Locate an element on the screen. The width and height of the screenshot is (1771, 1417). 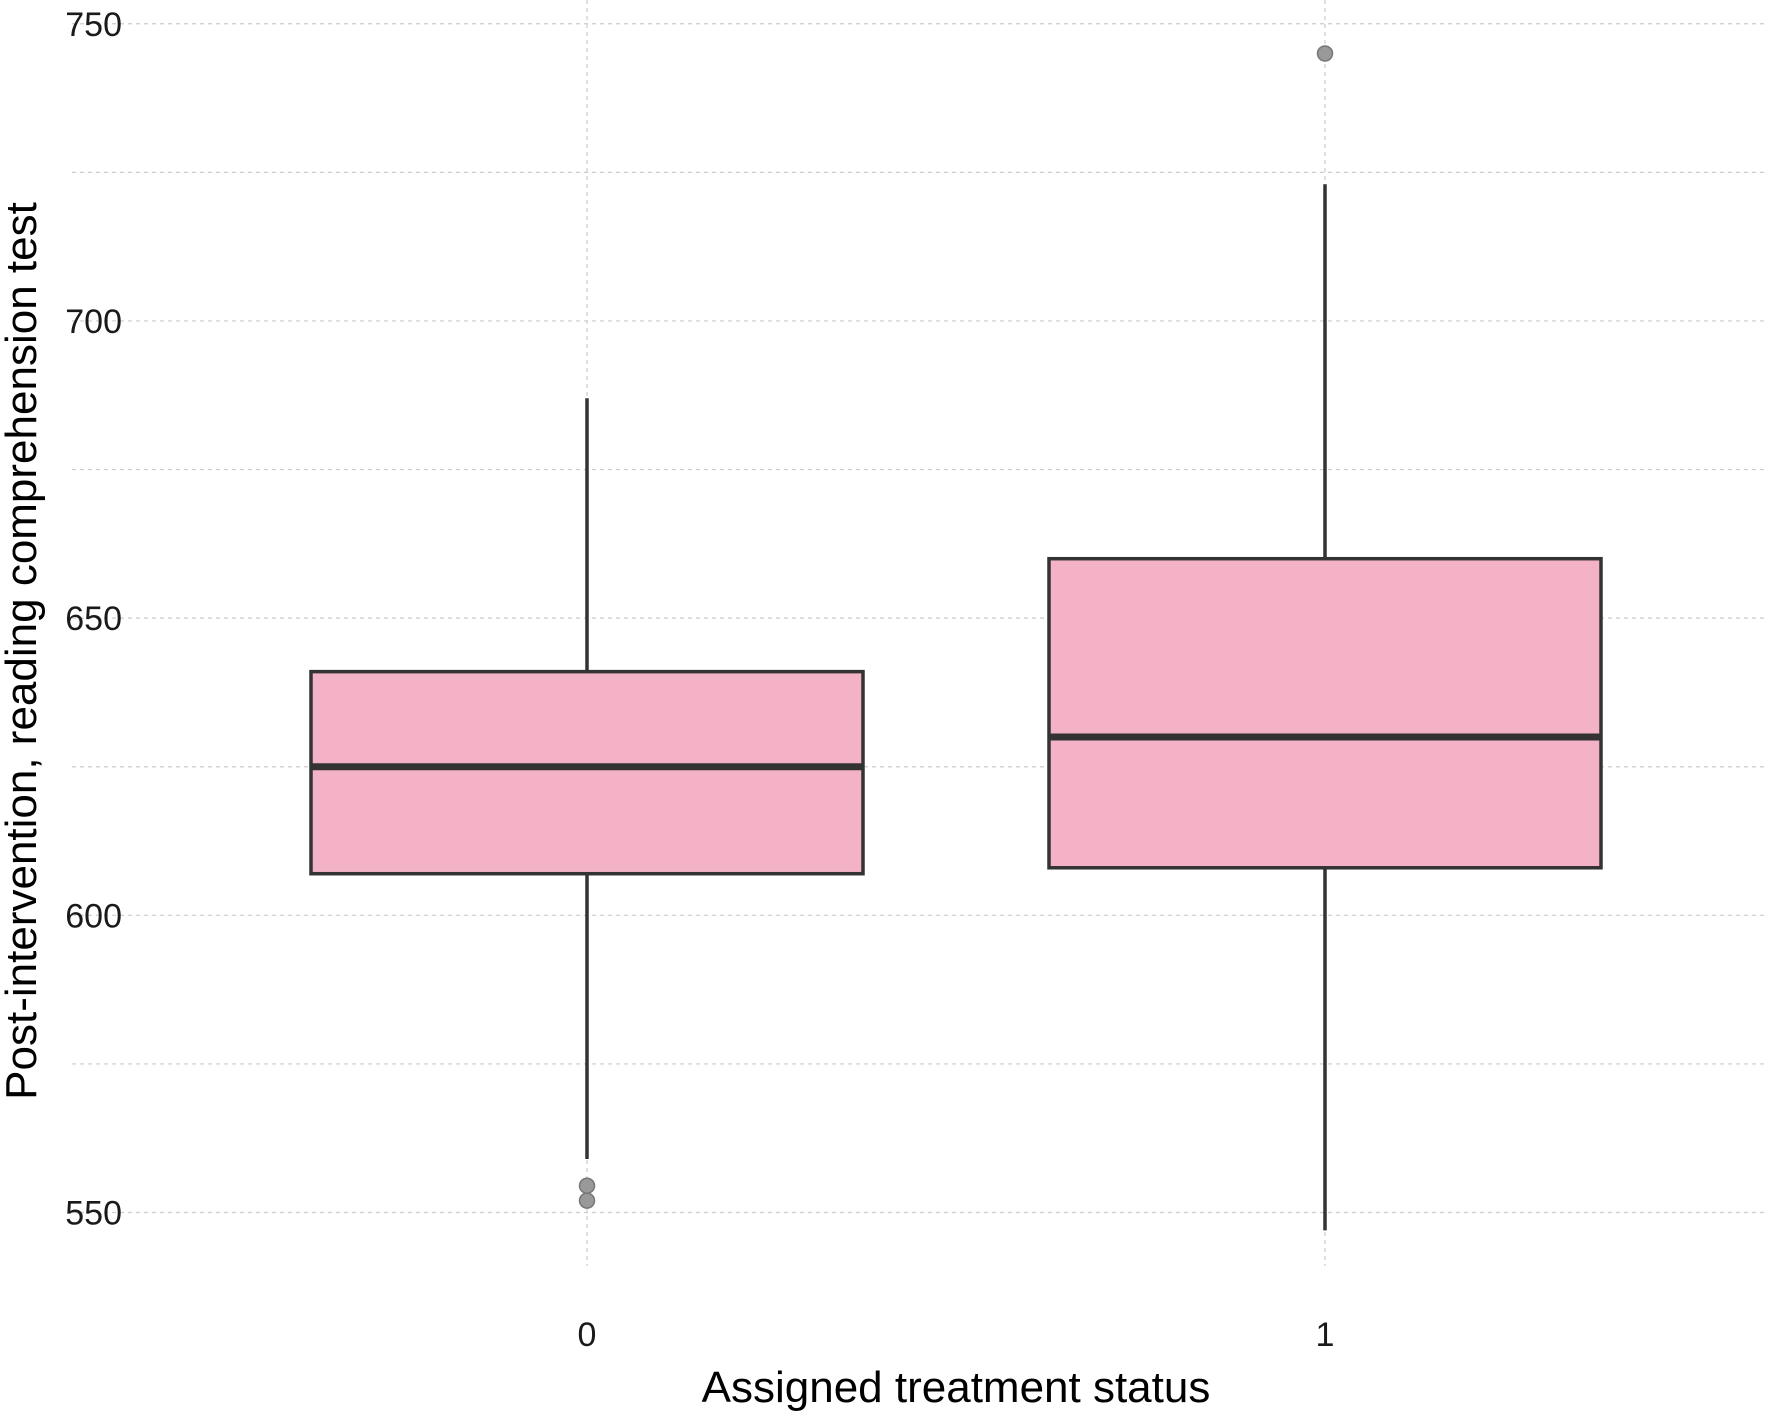
y-tick-label: 750 is located at coordinates (93, 25).